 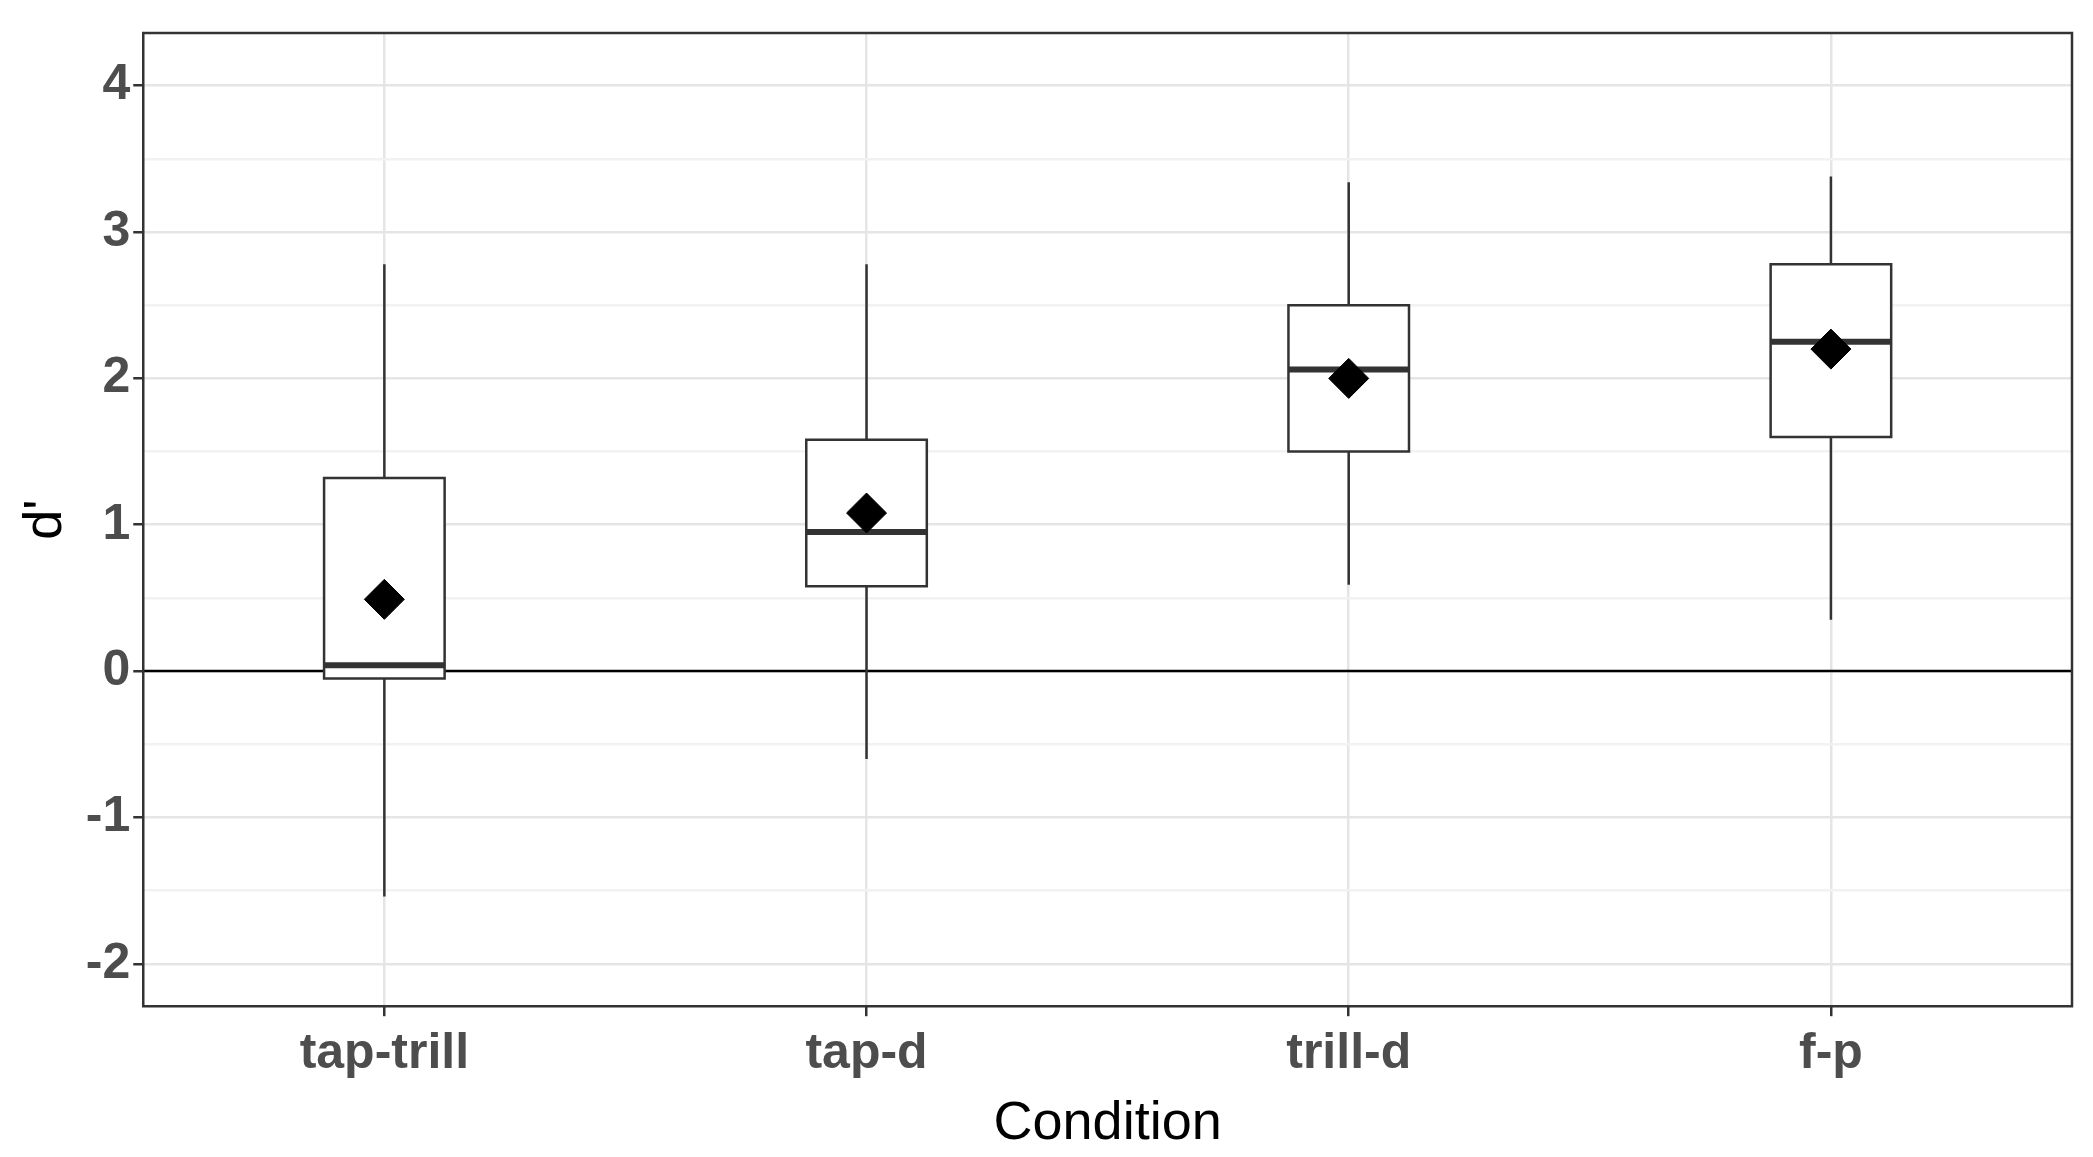 What do you see at coordinates (1830, 1050) in the screenshot?
I see `x-tick-label: f-p` at bounding box center [1830, 1050].